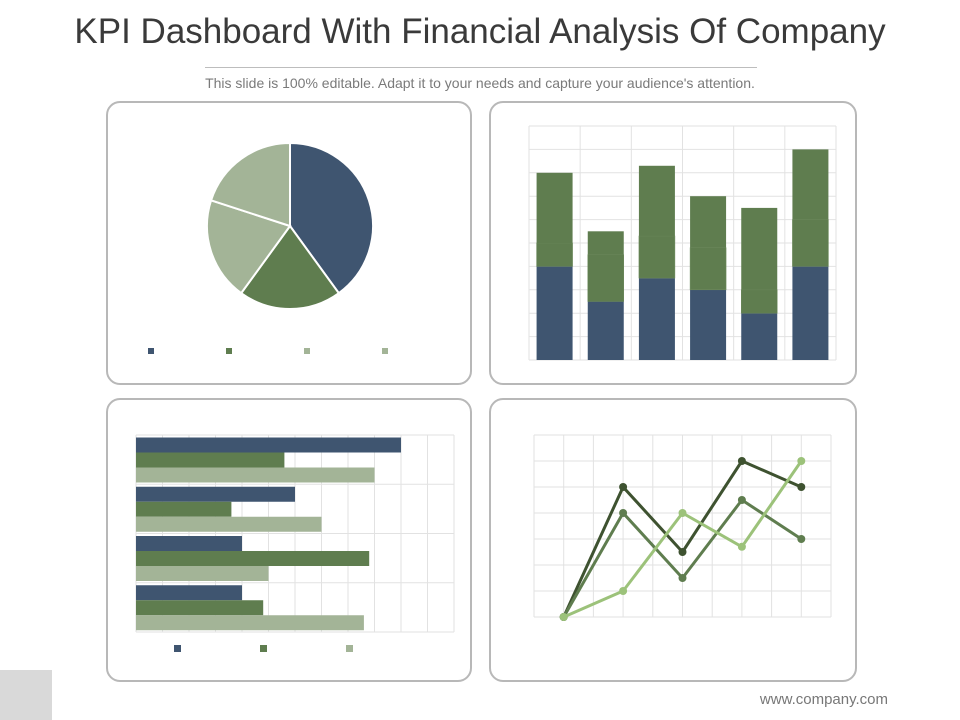 Image resolution: width=960 pixels, height=720 pixels. Describe the element at coordinates (682, 527) in the screenshot. I see `line-chart` at that location.